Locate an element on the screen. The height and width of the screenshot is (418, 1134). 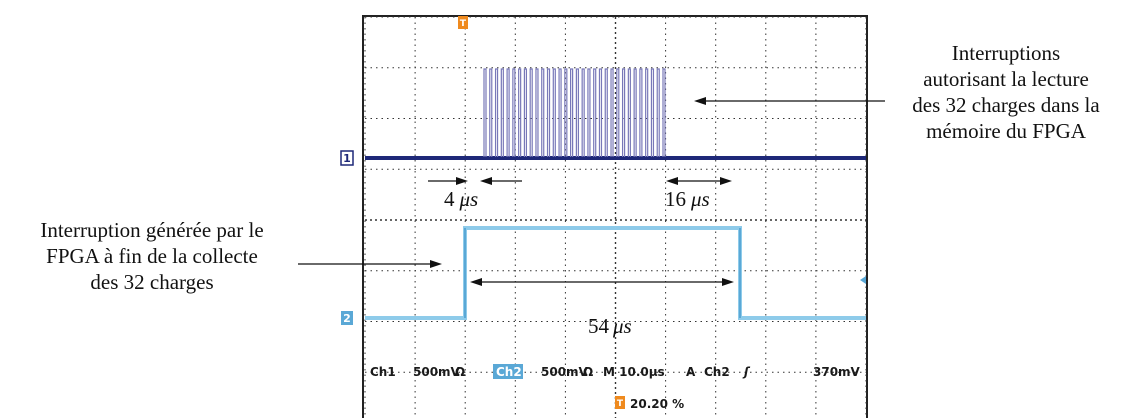
ch2-marker-label: 2 is located at coordinates (347, 318).